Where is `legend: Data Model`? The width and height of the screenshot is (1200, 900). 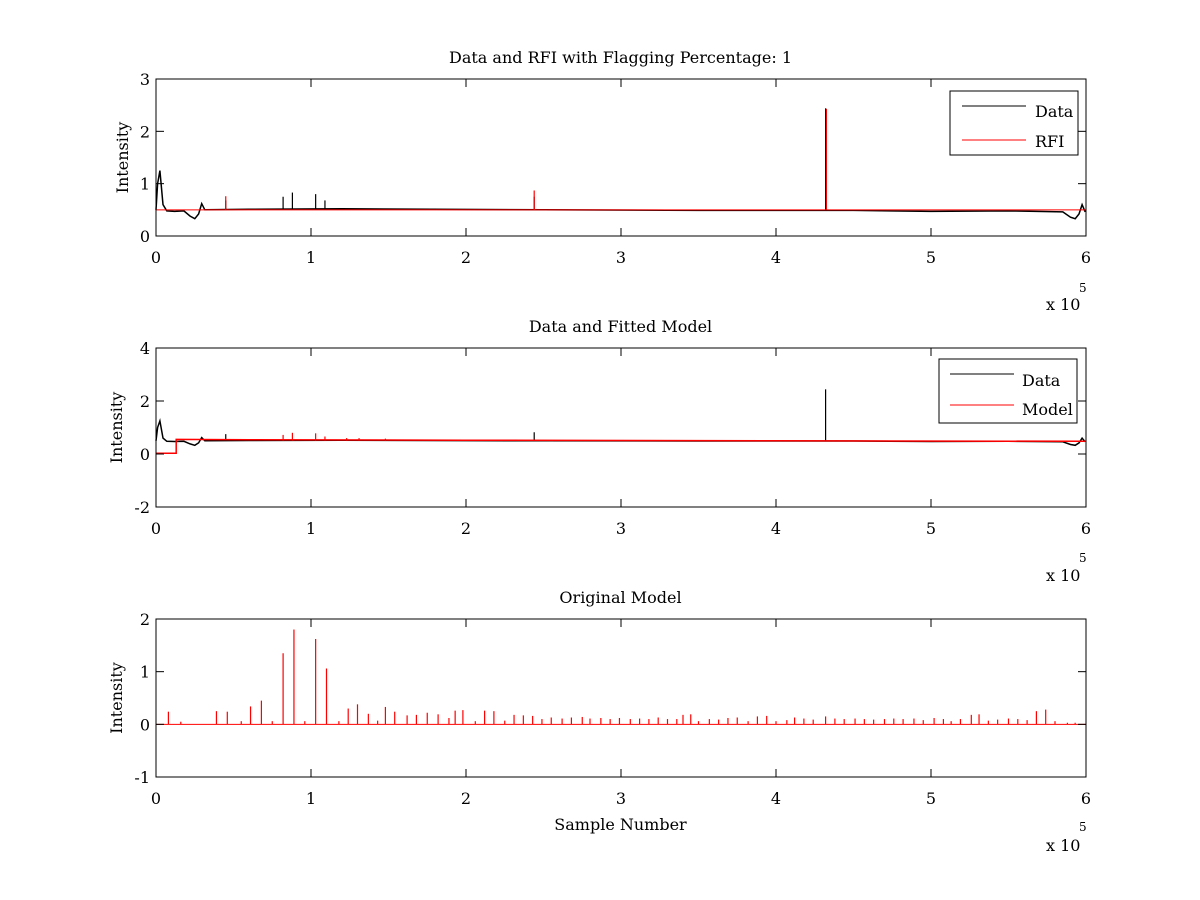 legend: Data Model is located at coordinates (1008, 391).